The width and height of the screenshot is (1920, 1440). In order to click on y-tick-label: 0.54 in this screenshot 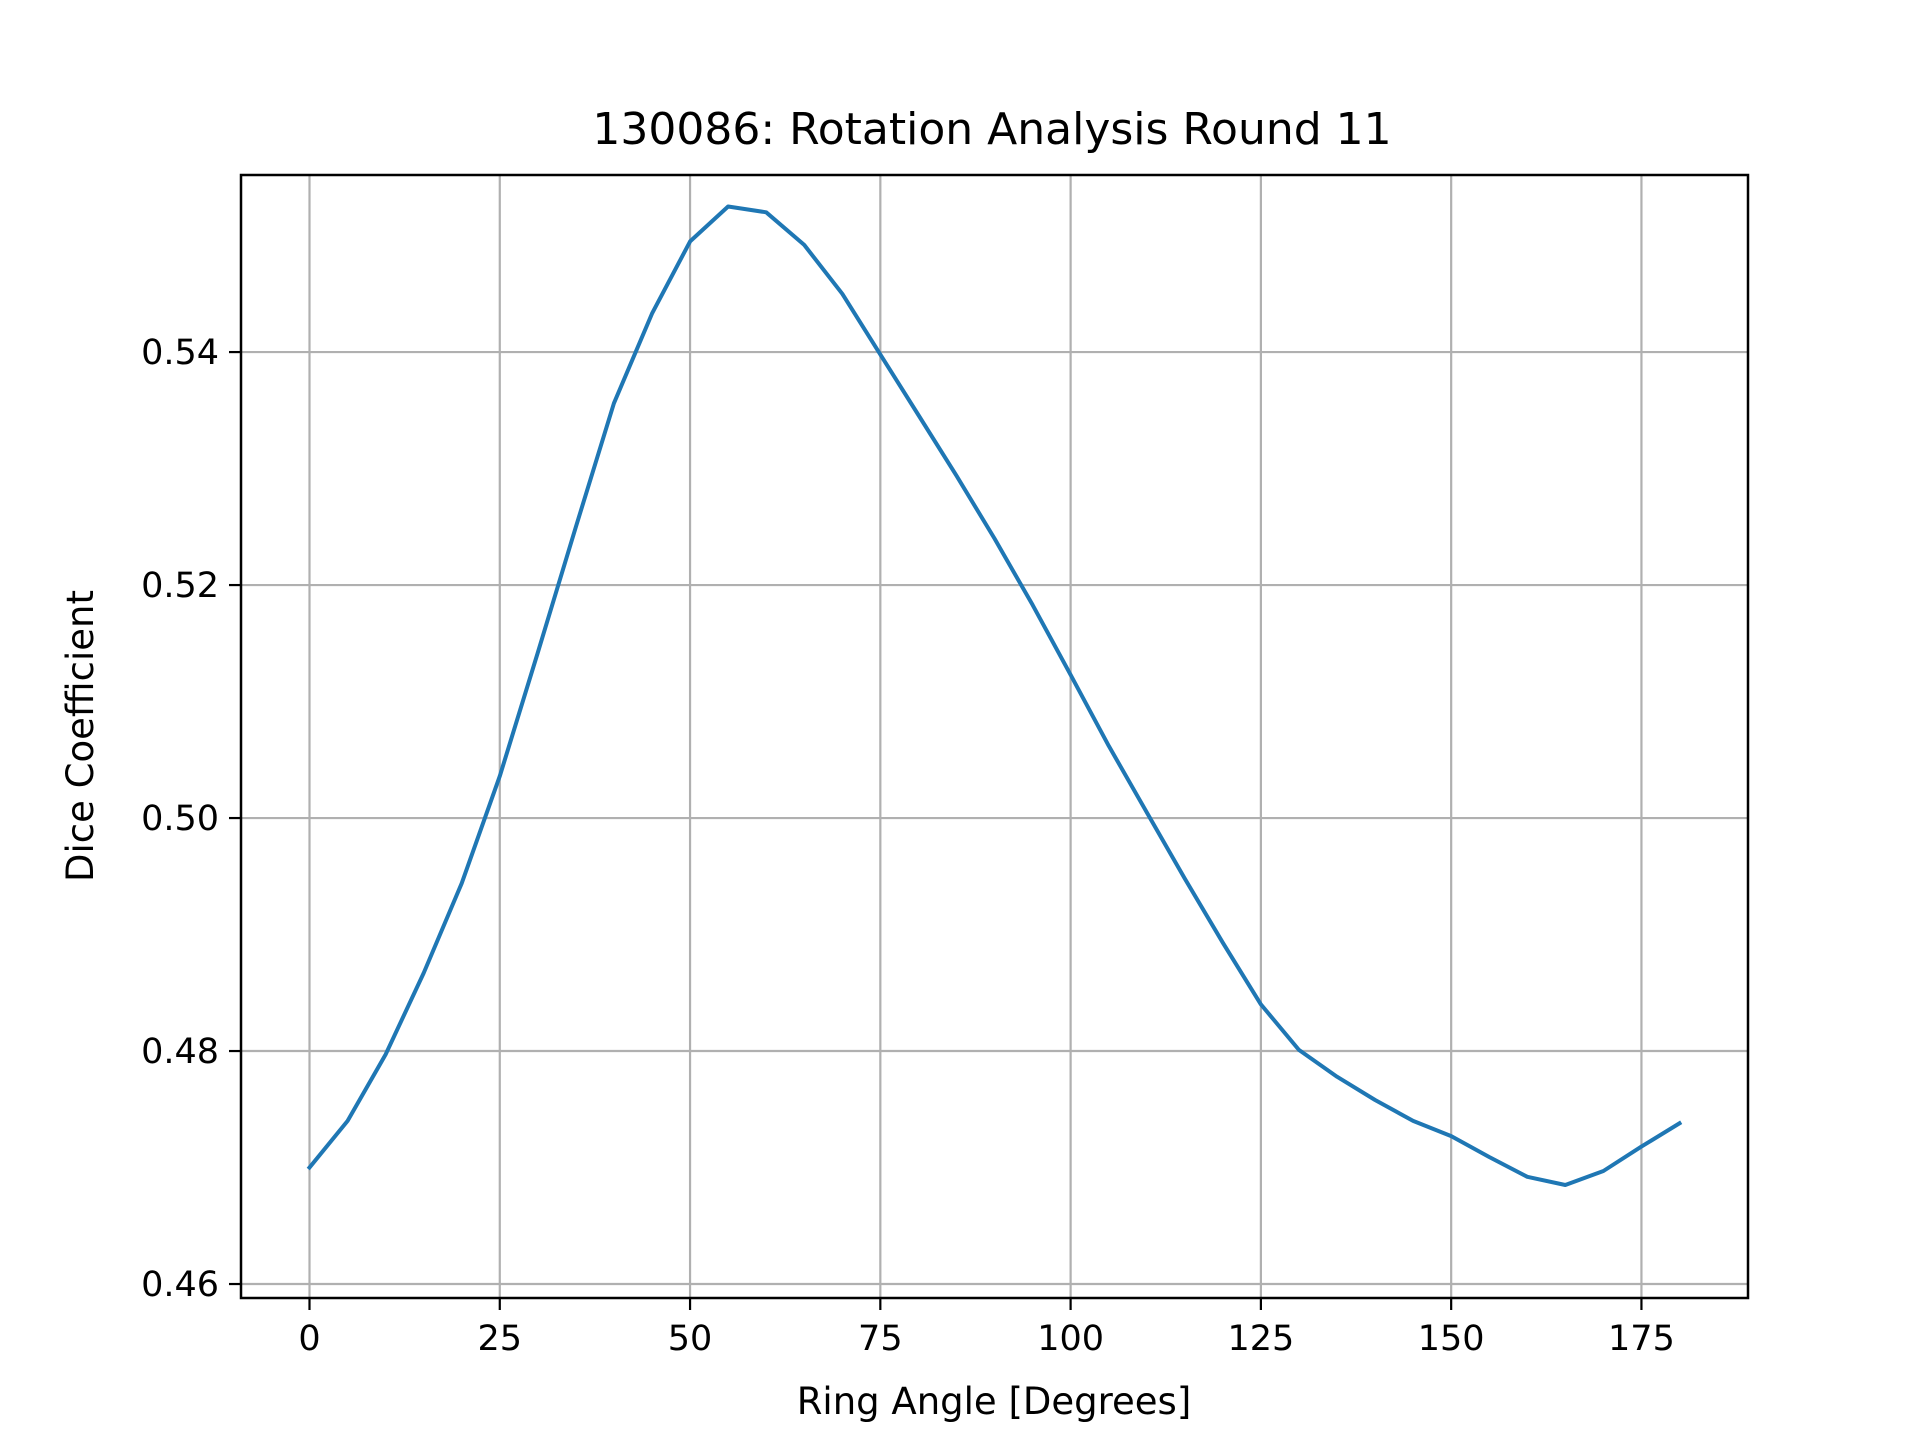, I will do `click(180, 353)`.